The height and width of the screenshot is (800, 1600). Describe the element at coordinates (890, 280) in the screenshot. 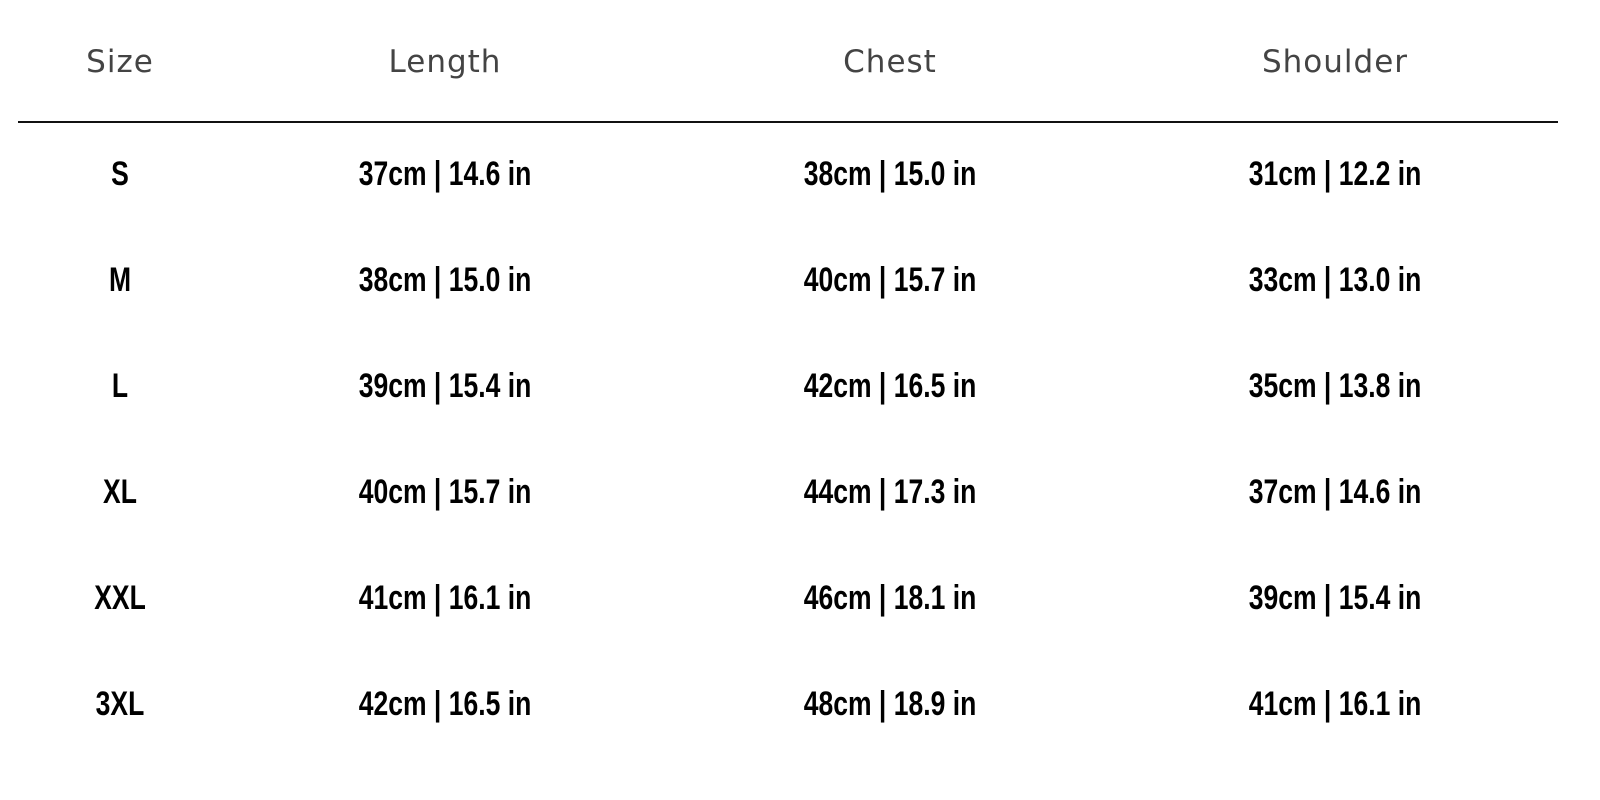

I see `cell-chest: 40cm | 15.7 in` at that location.